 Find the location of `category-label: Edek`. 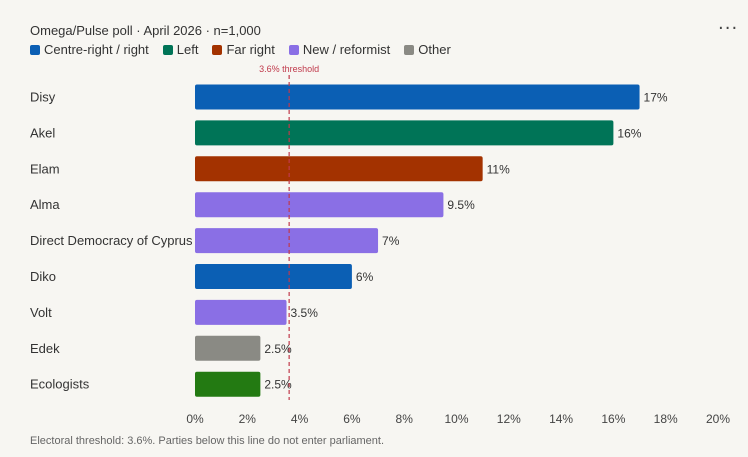

category-label: Edek is located at coordinates (45, 348).